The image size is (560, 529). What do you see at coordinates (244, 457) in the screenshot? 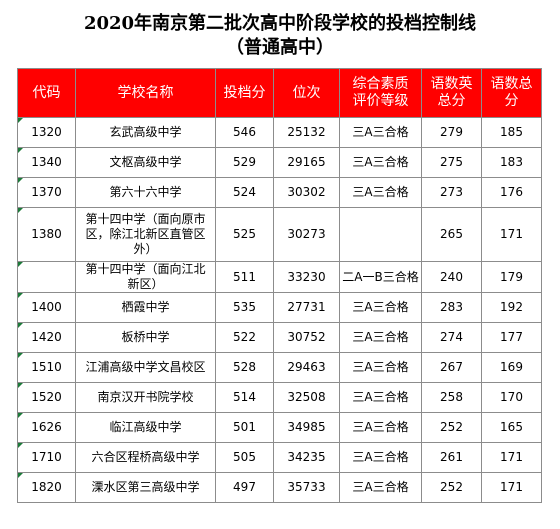
I see `cell-score: 505` at bounding box center [244, 457].